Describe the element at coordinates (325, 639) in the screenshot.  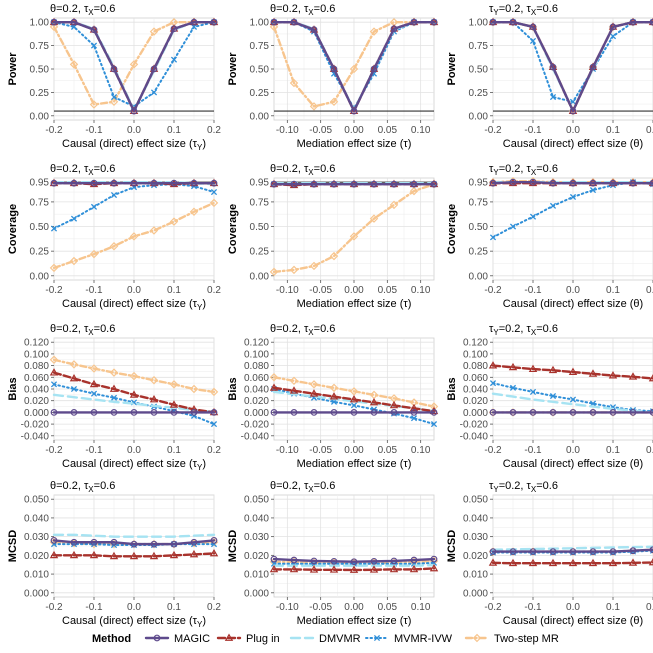
I see `legend-item: DMVMR` at that location.